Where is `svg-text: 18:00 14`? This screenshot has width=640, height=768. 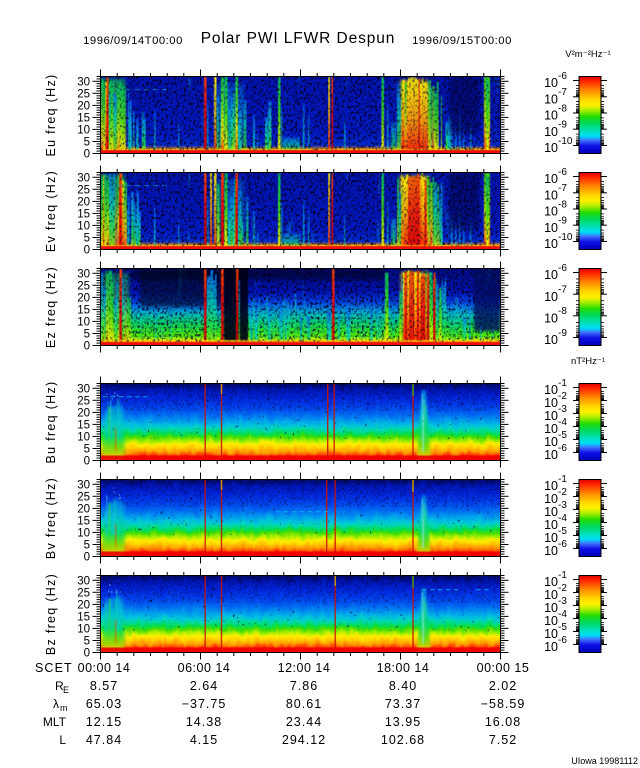
svg-text: 18:00 14 is located at coordinates (403, 668).